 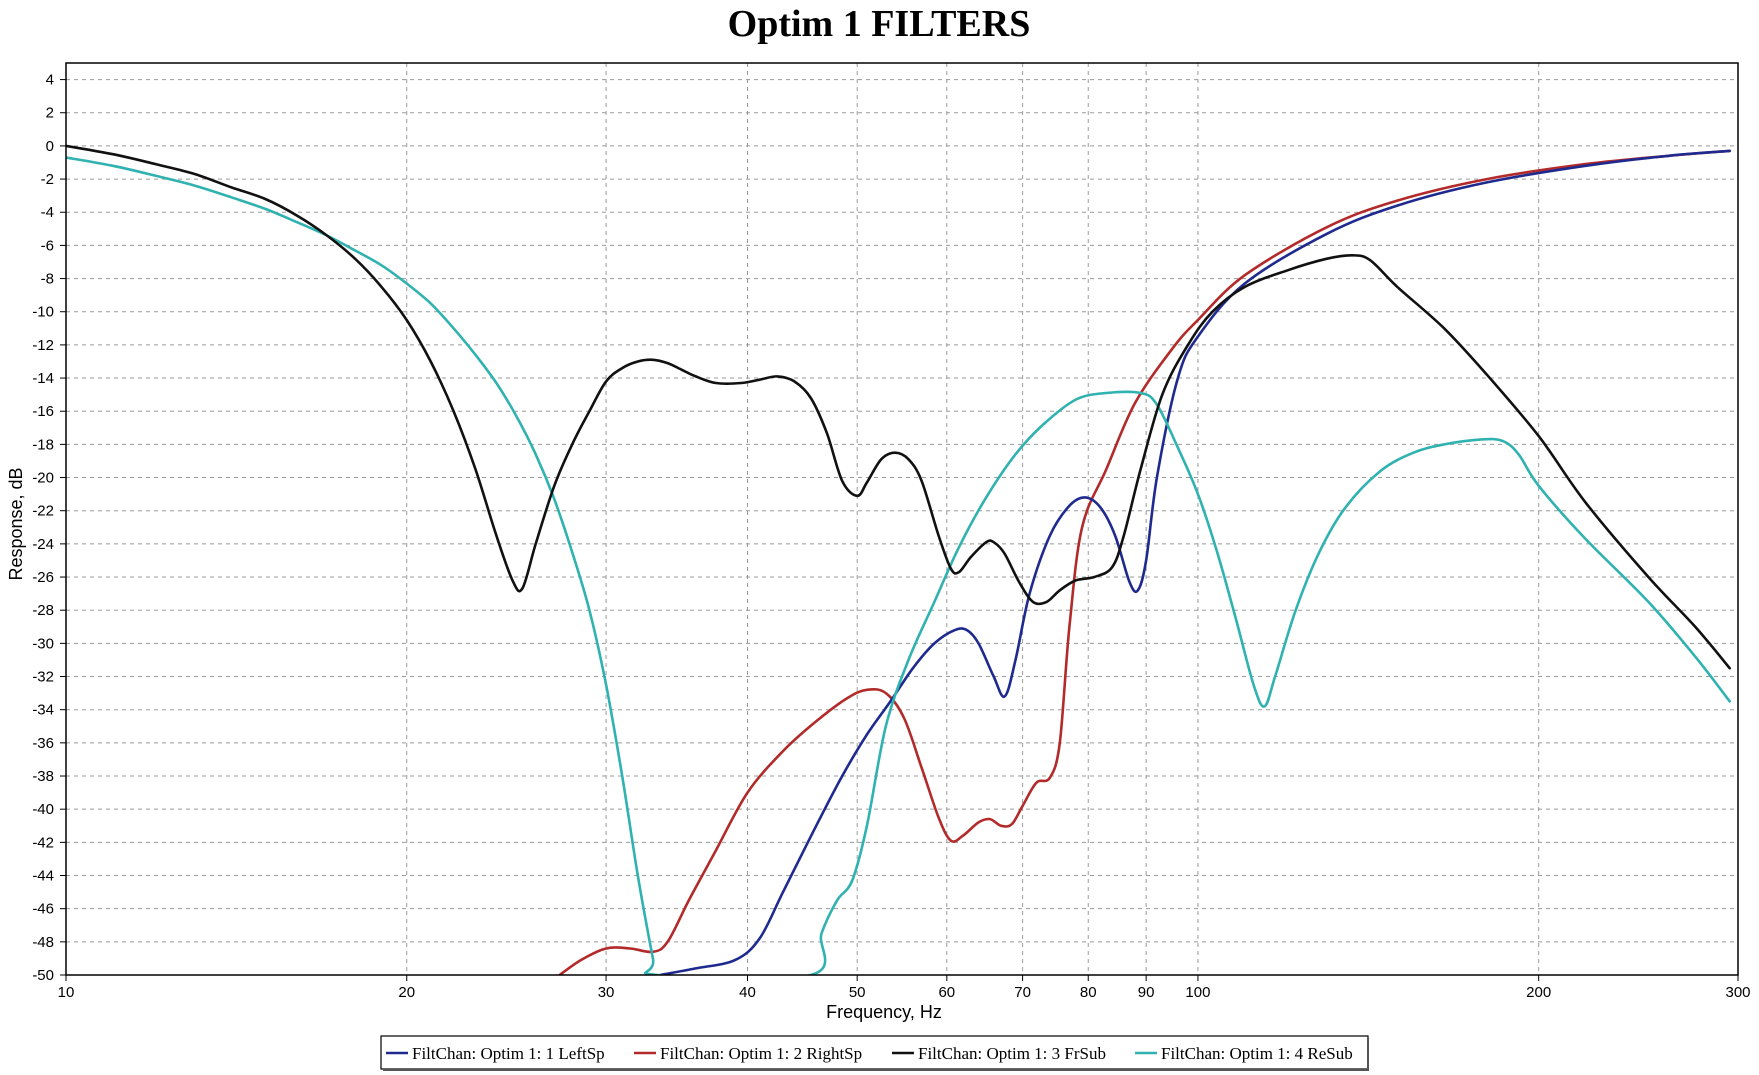 What do you see at coordinates (66, 992) in the screenshot?
I see `x-tick-label: 10` at bounding box center [66, 992].